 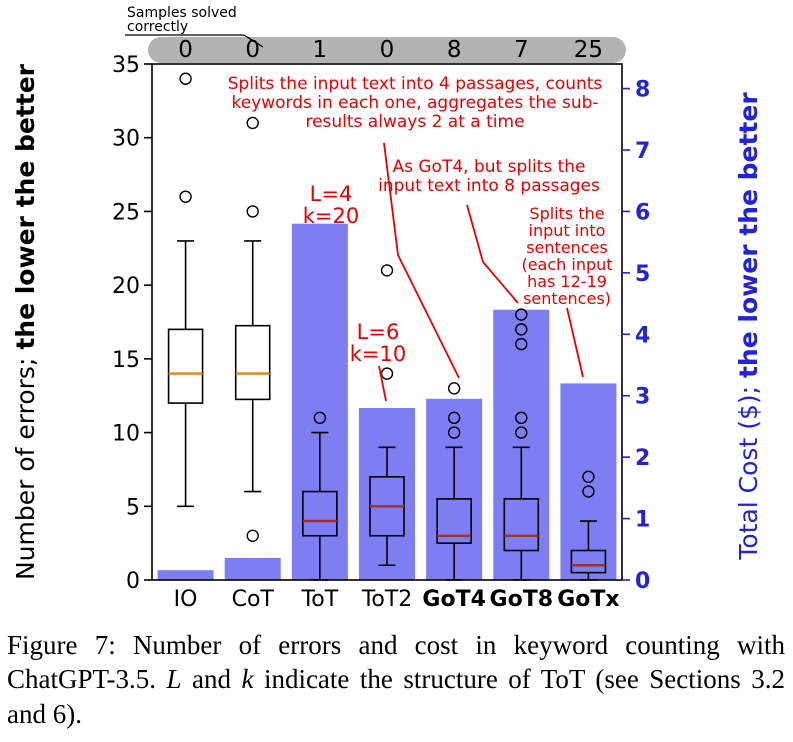 What do you see at coordinates (642, 397) in the screenshot?
I see `right-tick-label: 3` at bounding box center [642, 397].